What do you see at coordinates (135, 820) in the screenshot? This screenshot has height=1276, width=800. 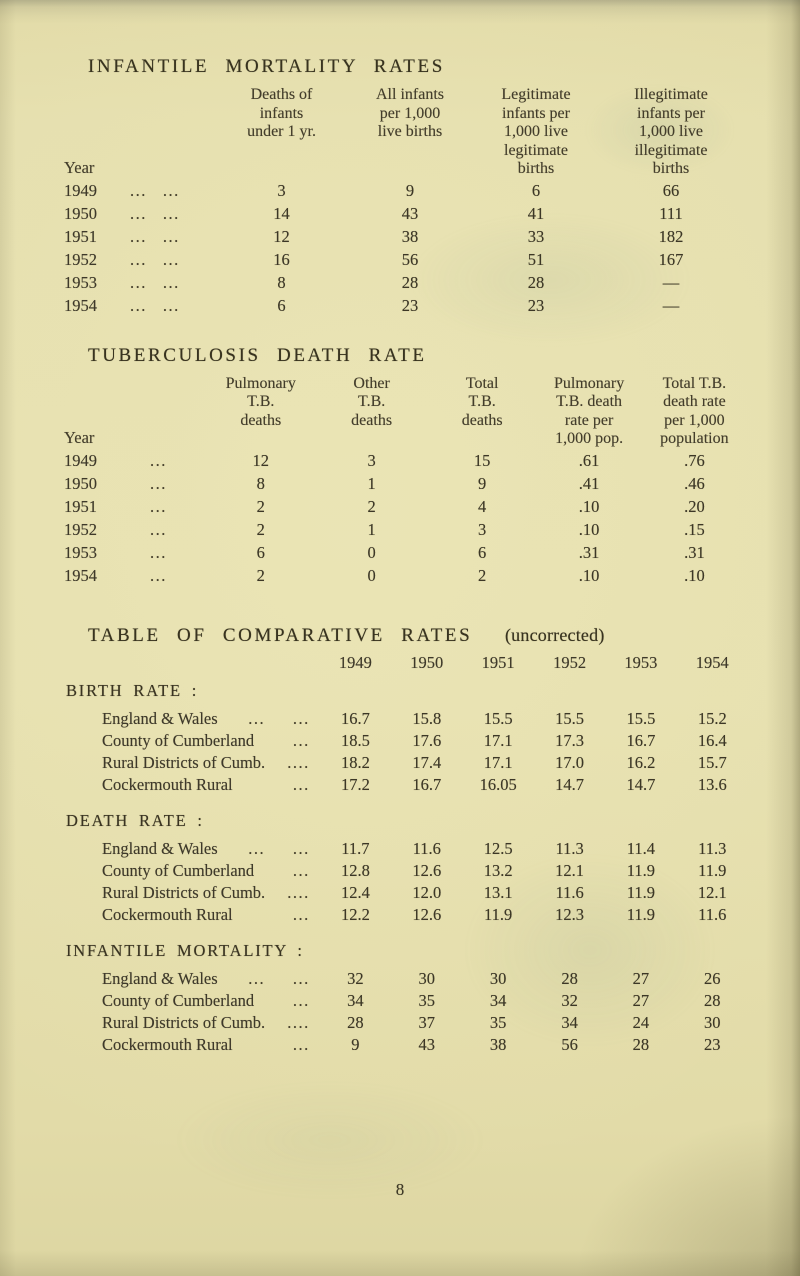 I see `death-rate-section-heading: DEATH RATE :` at bounding box center [135, 820].